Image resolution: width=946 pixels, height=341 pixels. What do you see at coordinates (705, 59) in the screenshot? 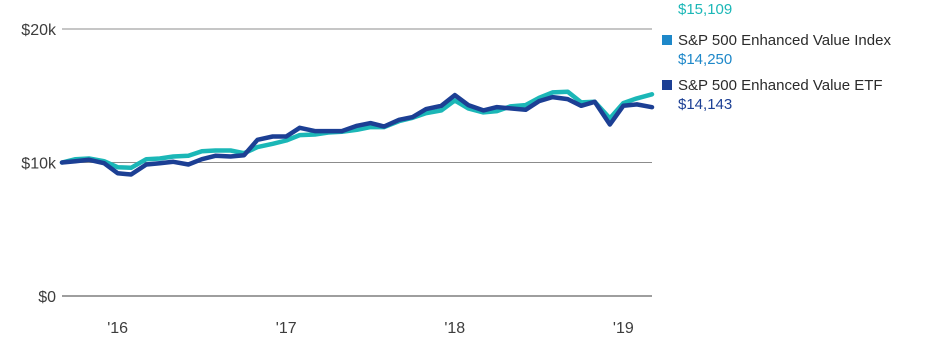
I see `legend-value-index: $14,250` at bounding box center [705, 59].